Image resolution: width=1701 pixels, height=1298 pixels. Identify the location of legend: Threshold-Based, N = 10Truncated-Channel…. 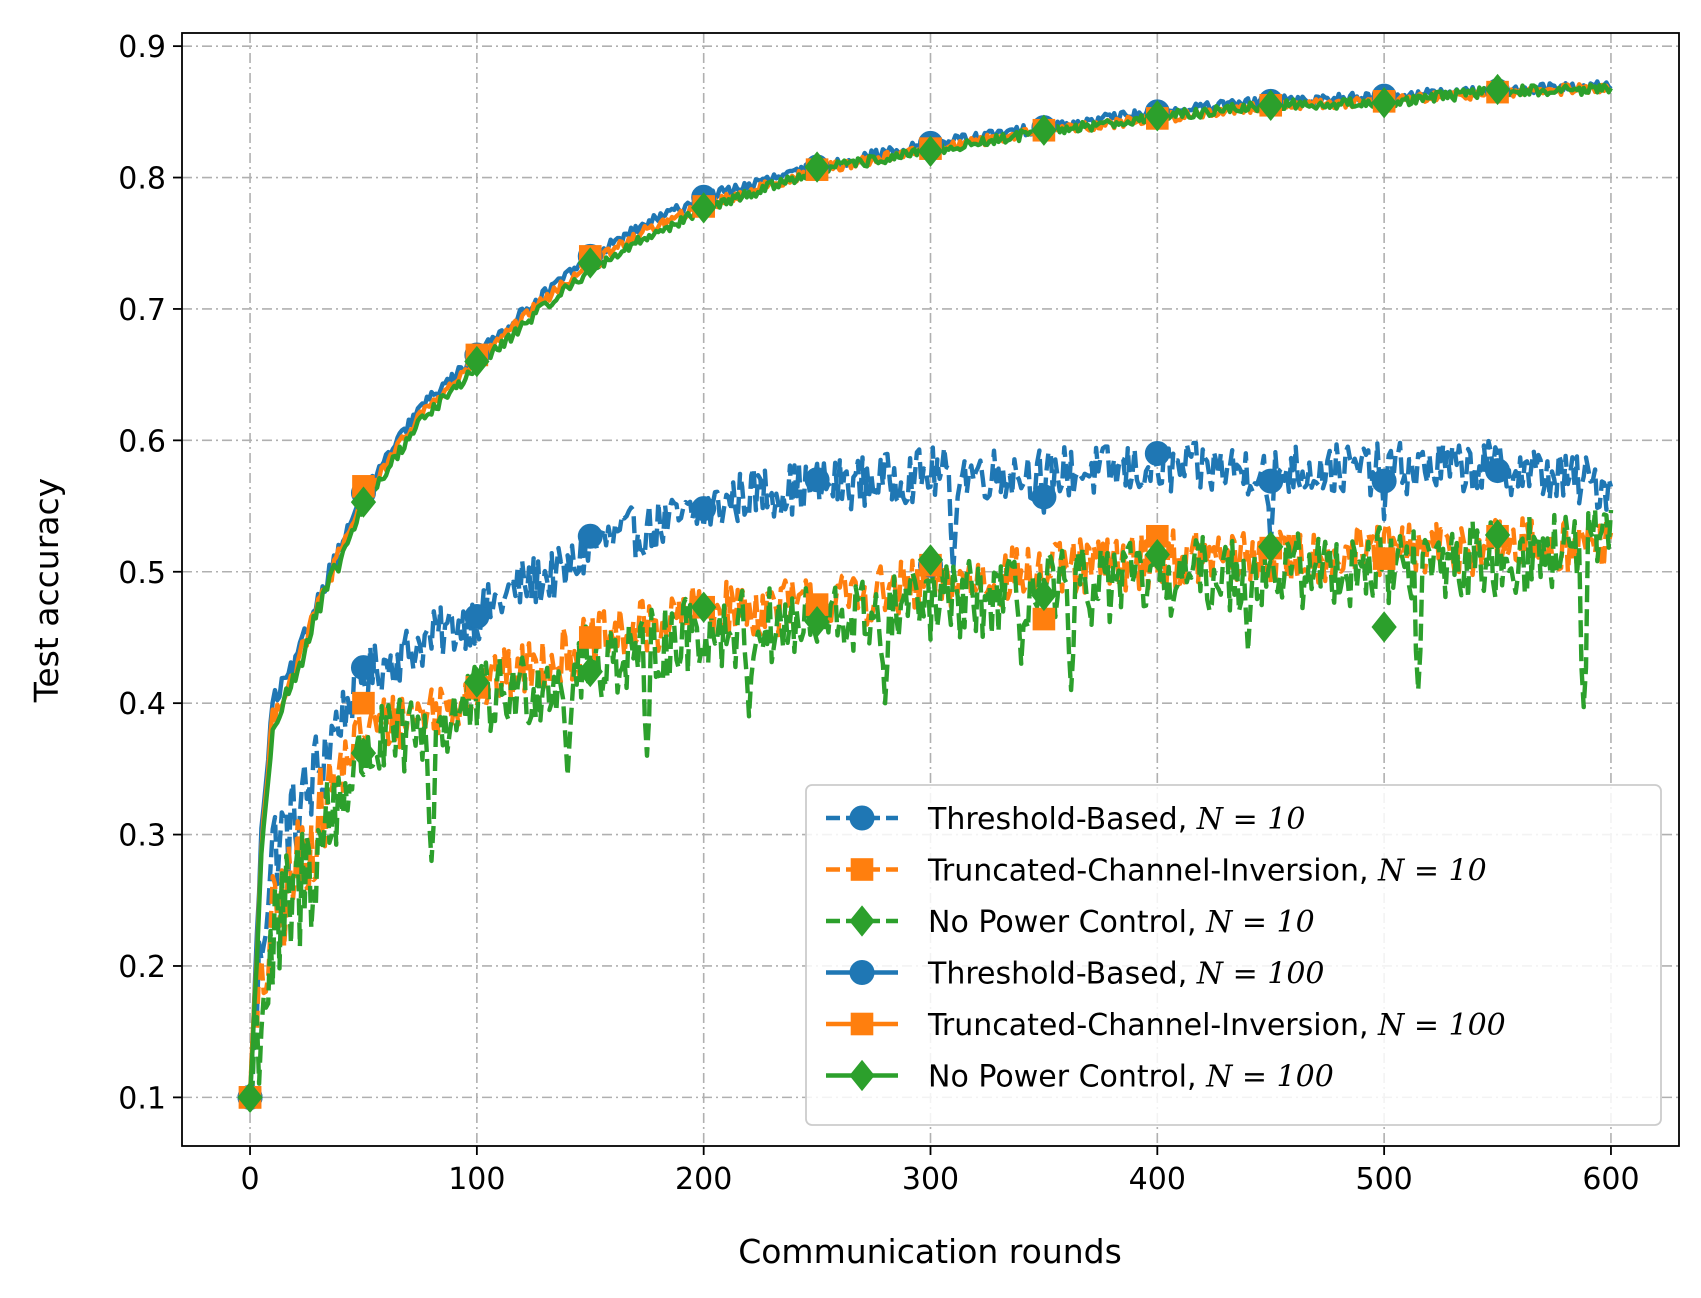
(1233, 955).